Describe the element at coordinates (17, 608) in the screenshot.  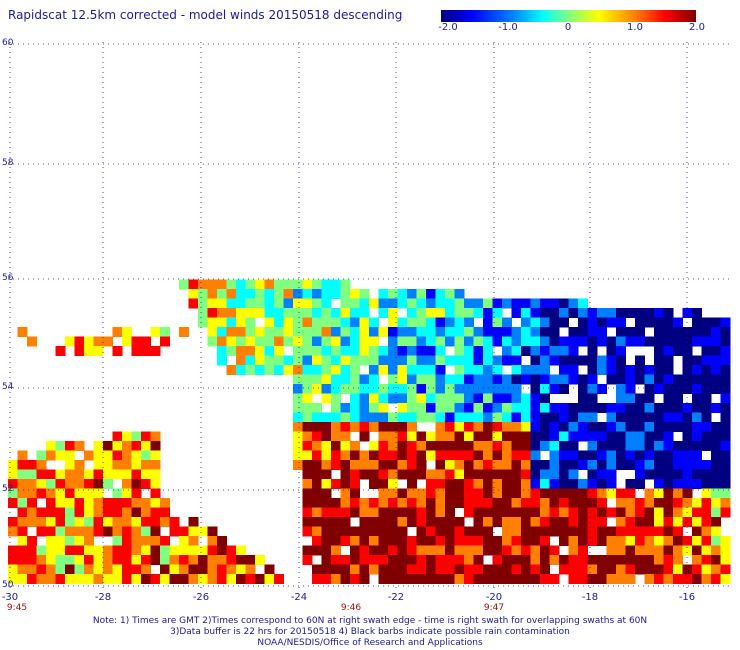
I see `time-label: 9:45` at that location.